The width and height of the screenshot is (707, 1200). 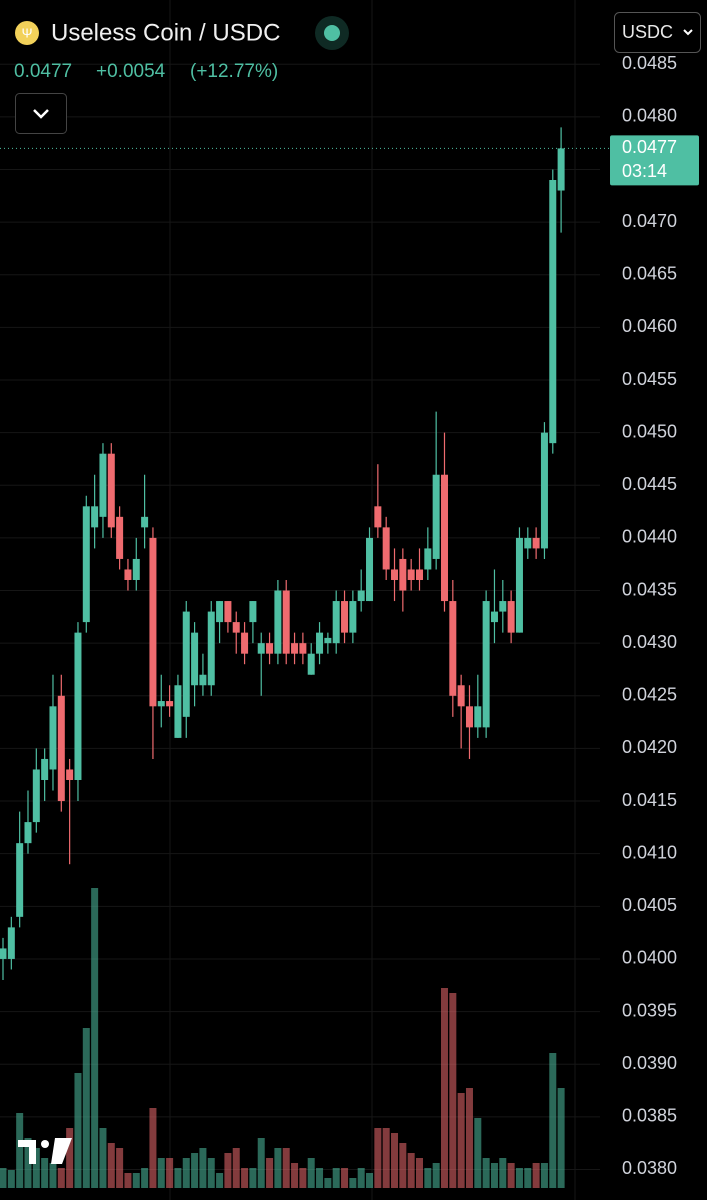 What do you see at coordinates (234, 71) in the screenshot?
I see `header-change-pct: (+12.77%)` at bounding box center [234, 71].